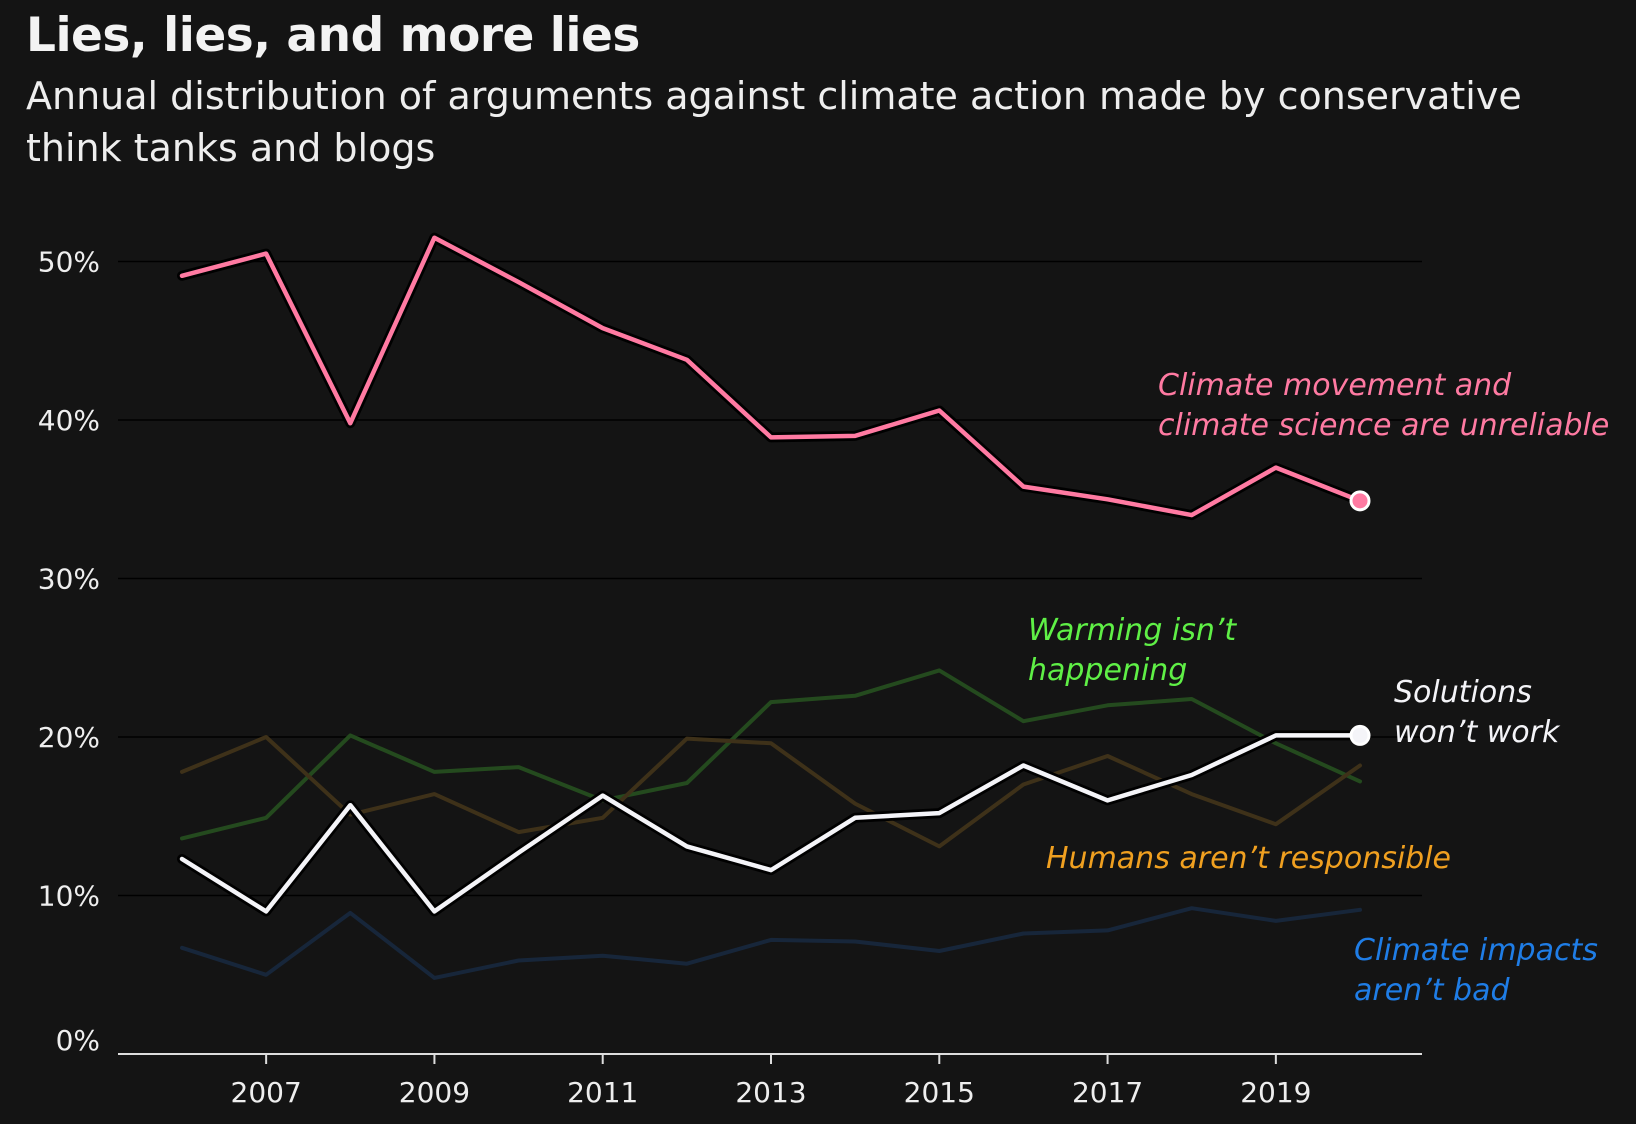 The height and width of the screenshot is (1124, 1636). Describe the element at coordinates (69, 896) in the screenshot. I see `y-tick-label-10: 10%` at that location.